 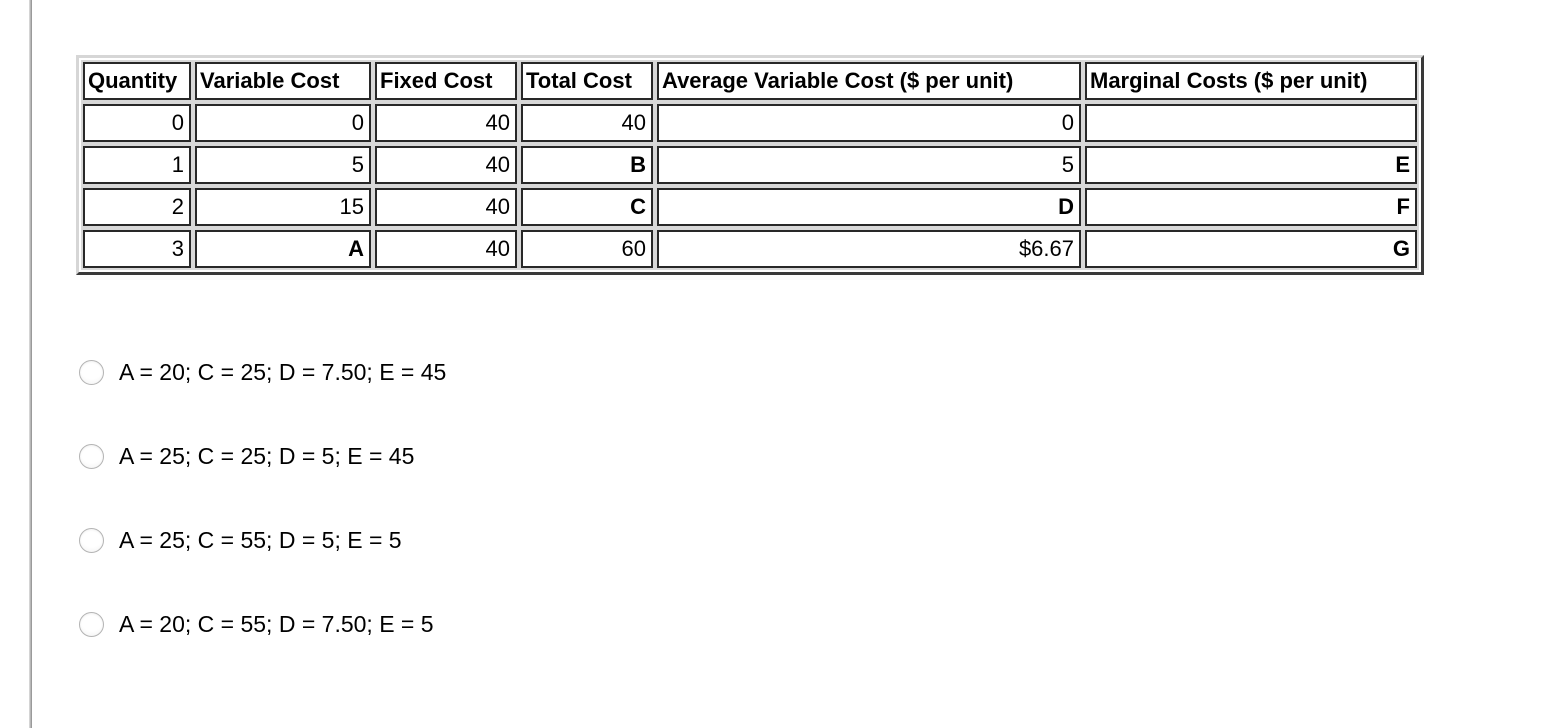 What do you see at coordinates (283, 372) in the screenshot?
I see `option-label: A = 20; C = 25; D = 7.50; E = 45` at bounding box center [283, 372].